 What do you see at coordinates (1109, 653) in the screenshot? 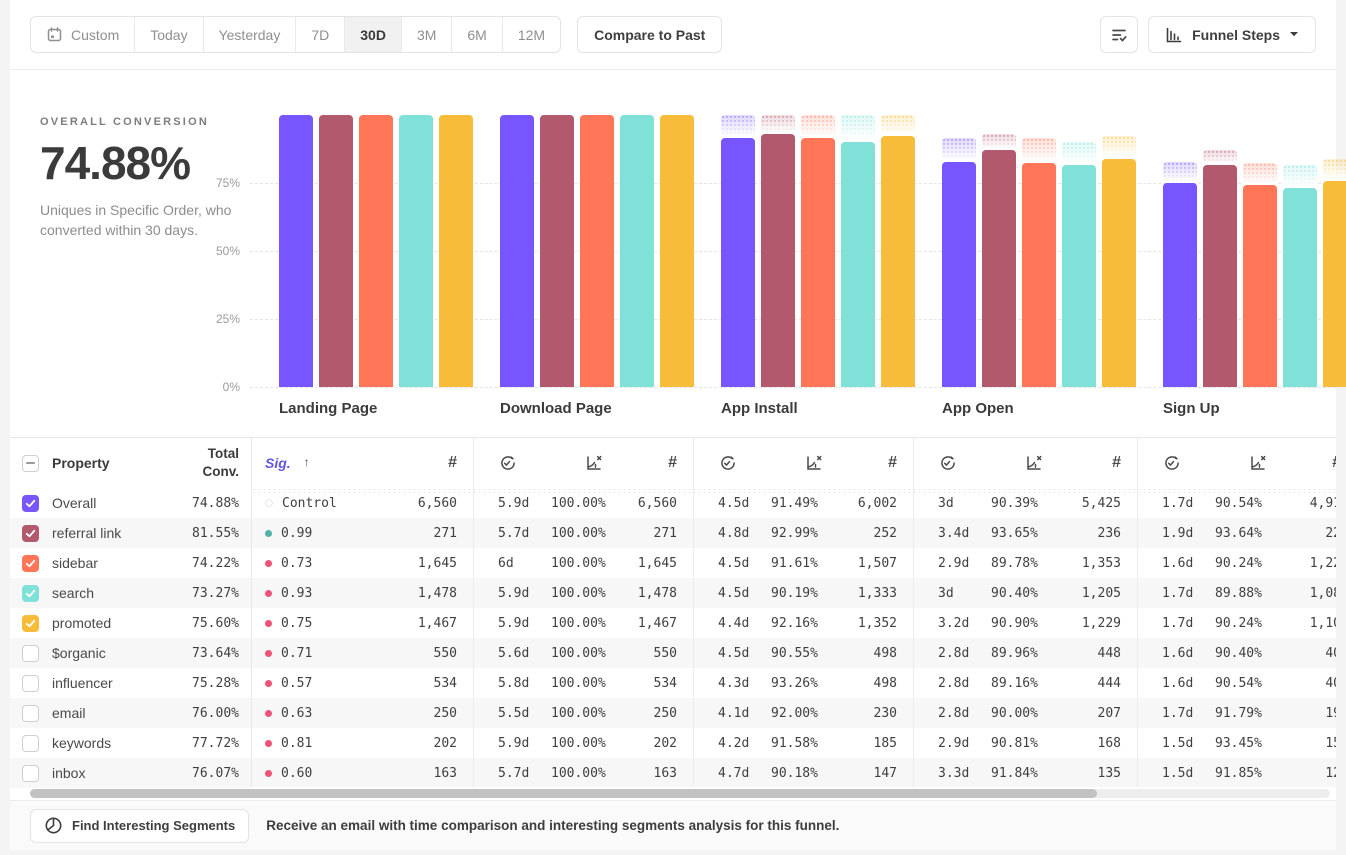
I see `step-count: 448` at bounding box center [1109, 653].